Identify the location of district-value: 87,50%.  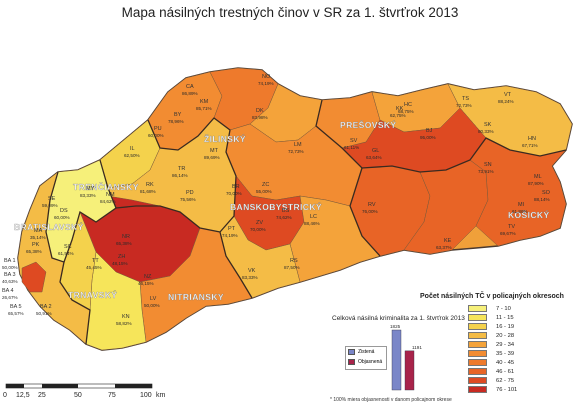
(292, 267).